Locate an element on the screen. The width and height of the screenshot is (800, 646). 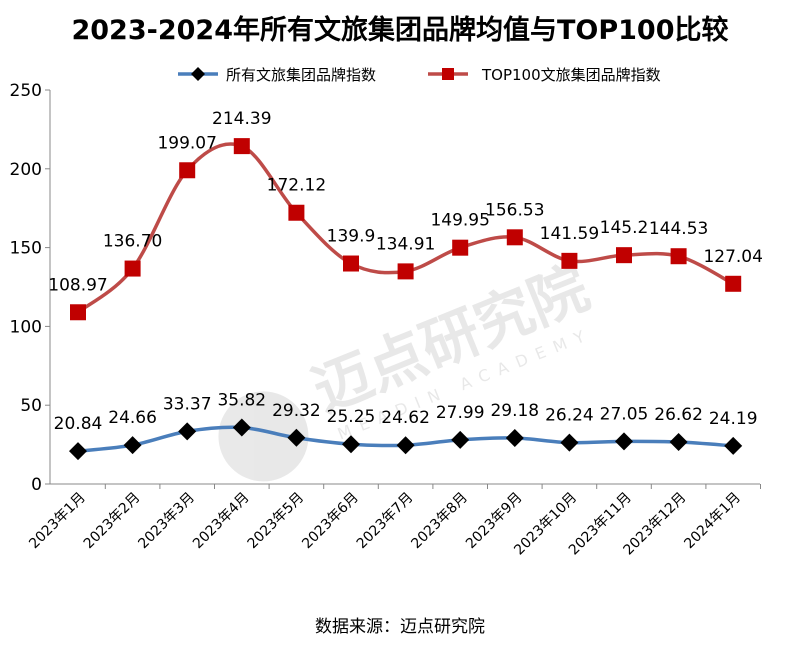
data-label: 149.95 is located at coordinates (459, 221).